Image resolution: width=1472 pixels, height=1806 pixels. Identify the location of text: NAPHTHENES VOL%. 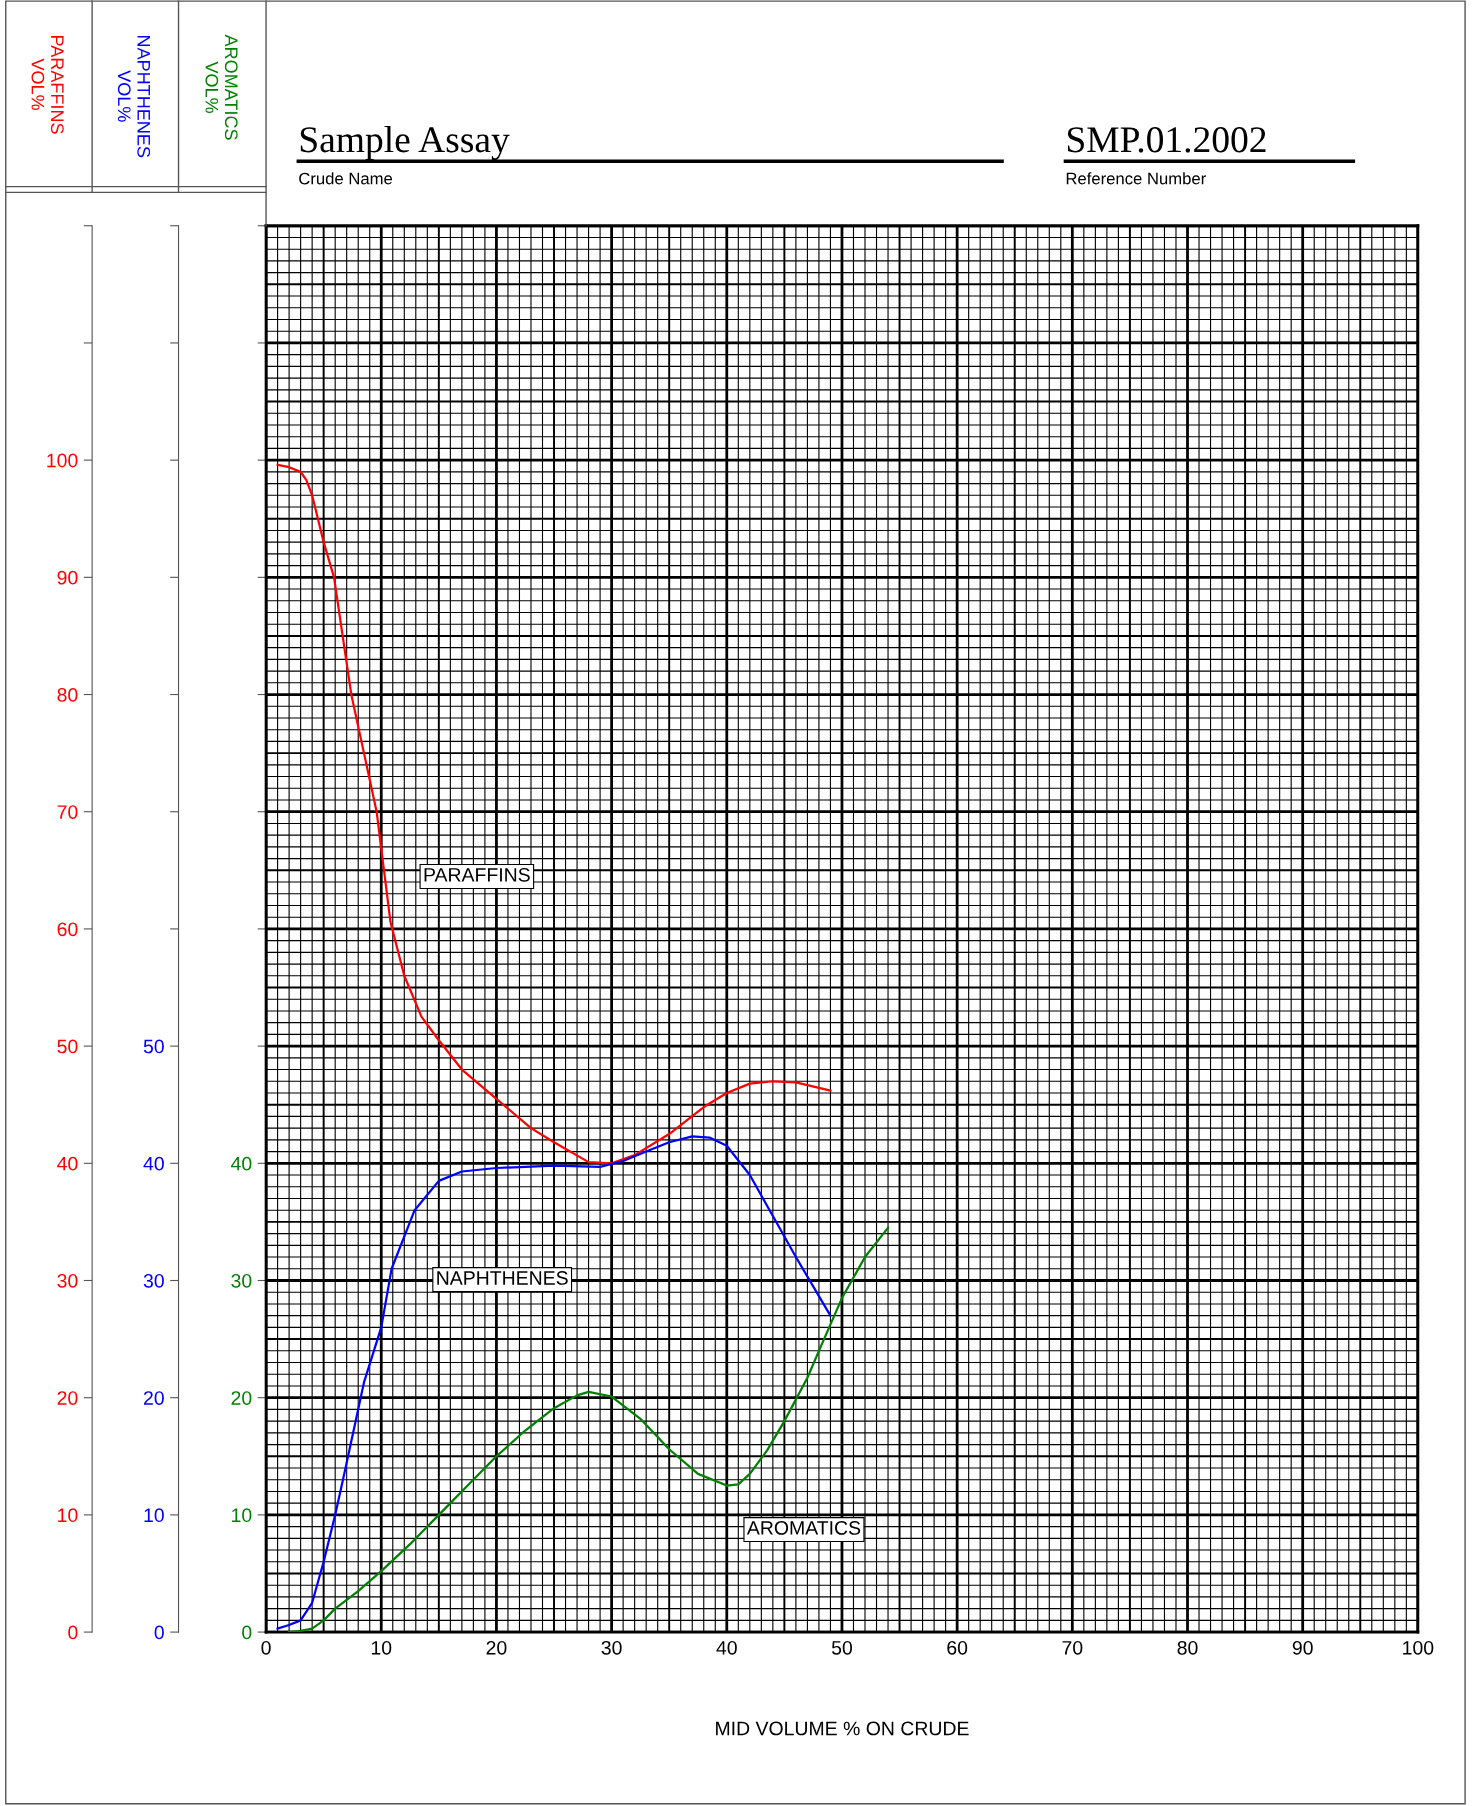
(134, 97).